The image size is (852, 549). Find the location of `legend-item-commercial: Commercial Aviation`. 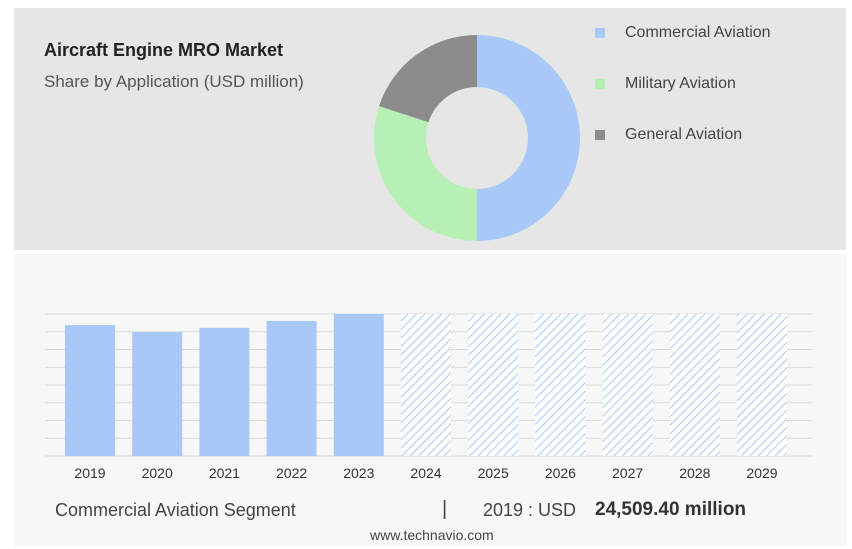

legend-item-commercial: Commercial Aviation is located at coordinates (683, 33).